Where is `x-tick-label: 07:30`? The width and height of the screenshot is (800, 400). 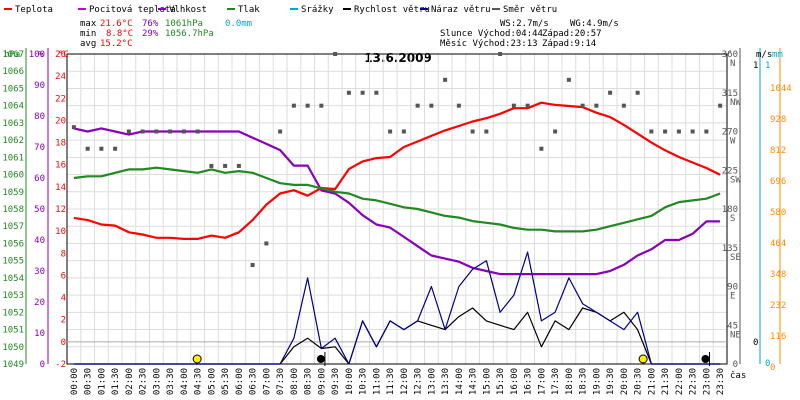 x-tick-label: 07:30 is located at coordinates (281, 381).